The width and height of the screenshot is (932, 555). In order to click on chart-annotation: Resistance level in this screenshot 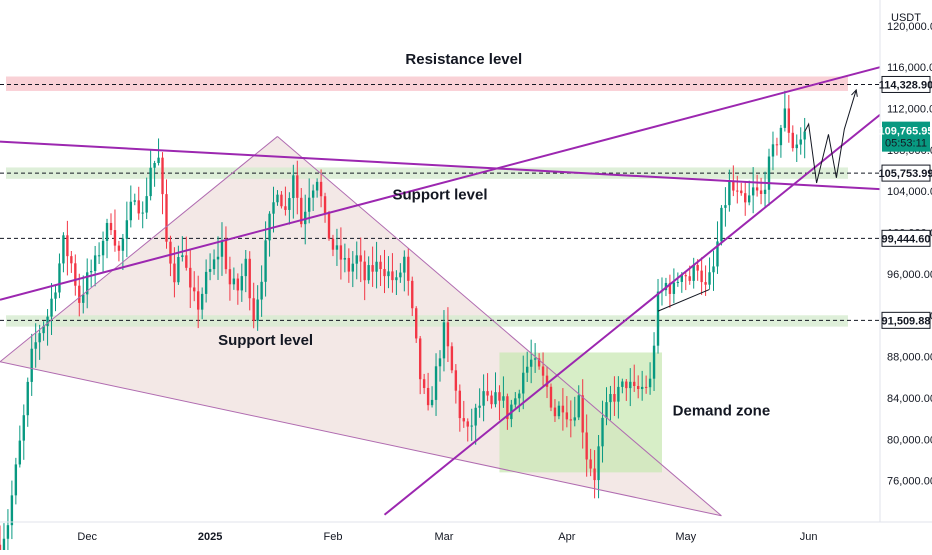, I will do `click(463, 59)`.